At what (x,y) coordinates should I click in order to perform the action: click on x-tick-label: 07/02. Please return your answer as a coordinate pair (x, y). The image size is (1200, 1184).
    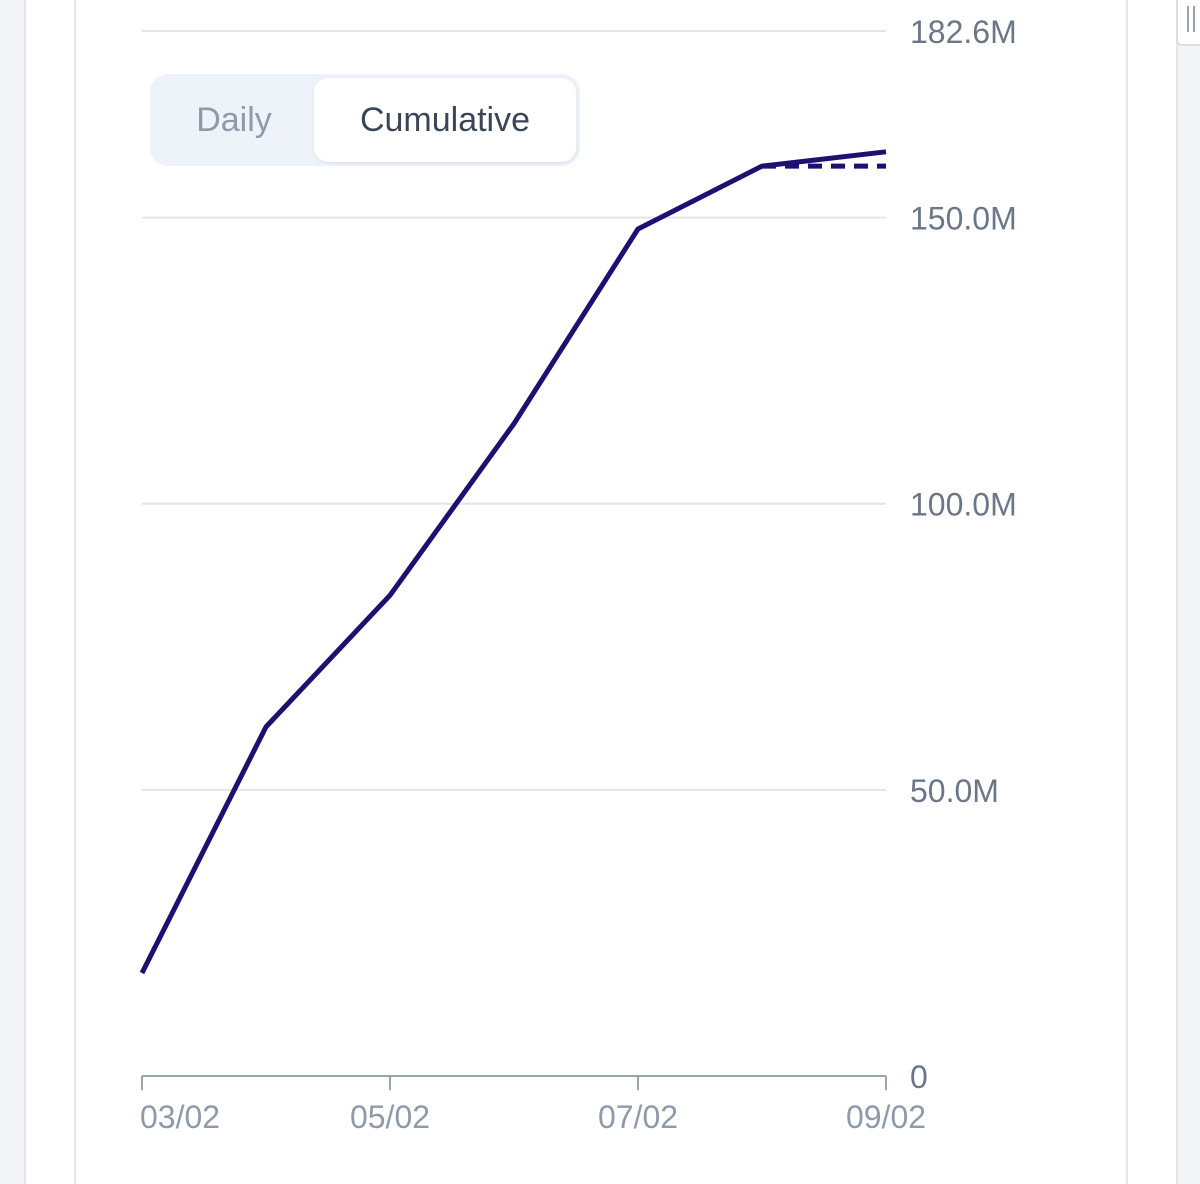
    Looking at the image, I should click on (638, 1117).